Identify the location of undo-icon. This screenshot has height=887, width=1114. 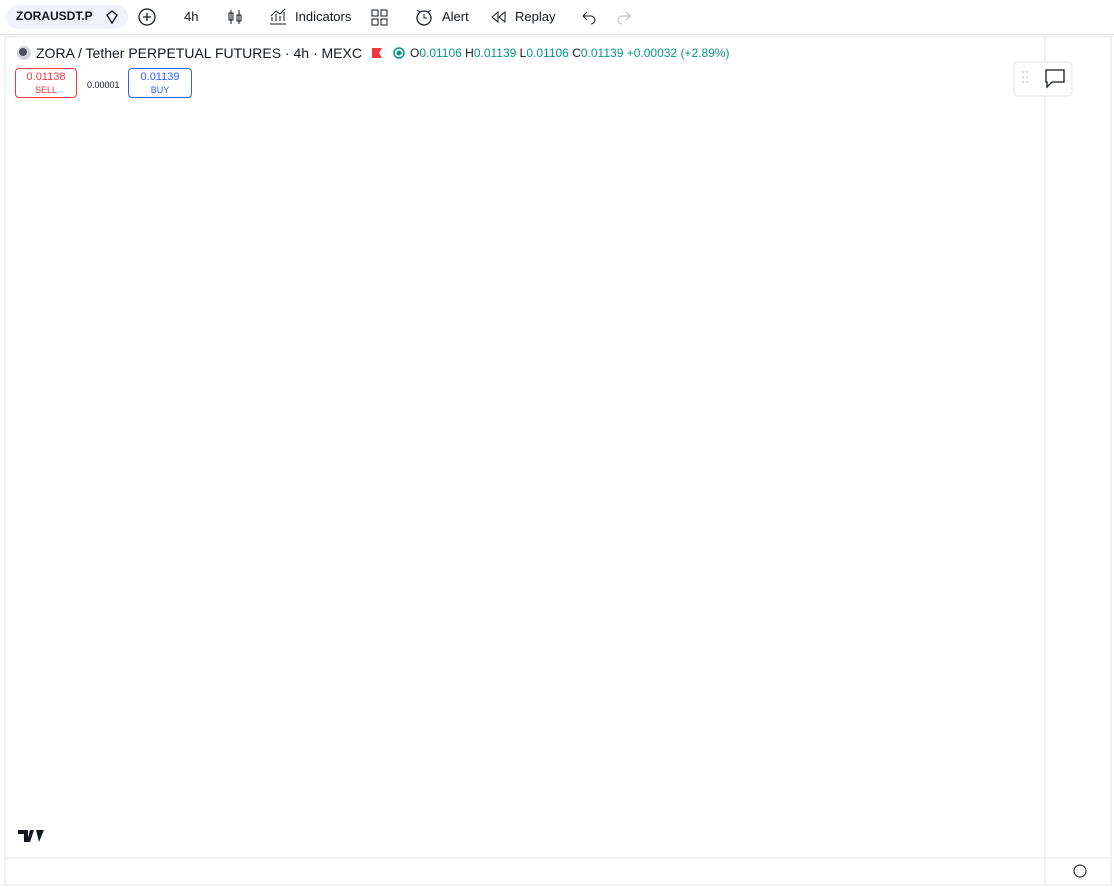
(588, 17).